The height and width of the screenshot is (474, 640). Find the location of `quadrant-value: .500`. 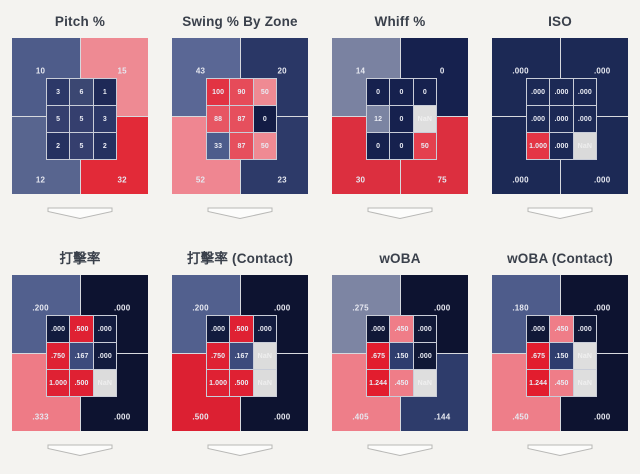

quadrant-value: .500 is located at coordinates (200, 417).